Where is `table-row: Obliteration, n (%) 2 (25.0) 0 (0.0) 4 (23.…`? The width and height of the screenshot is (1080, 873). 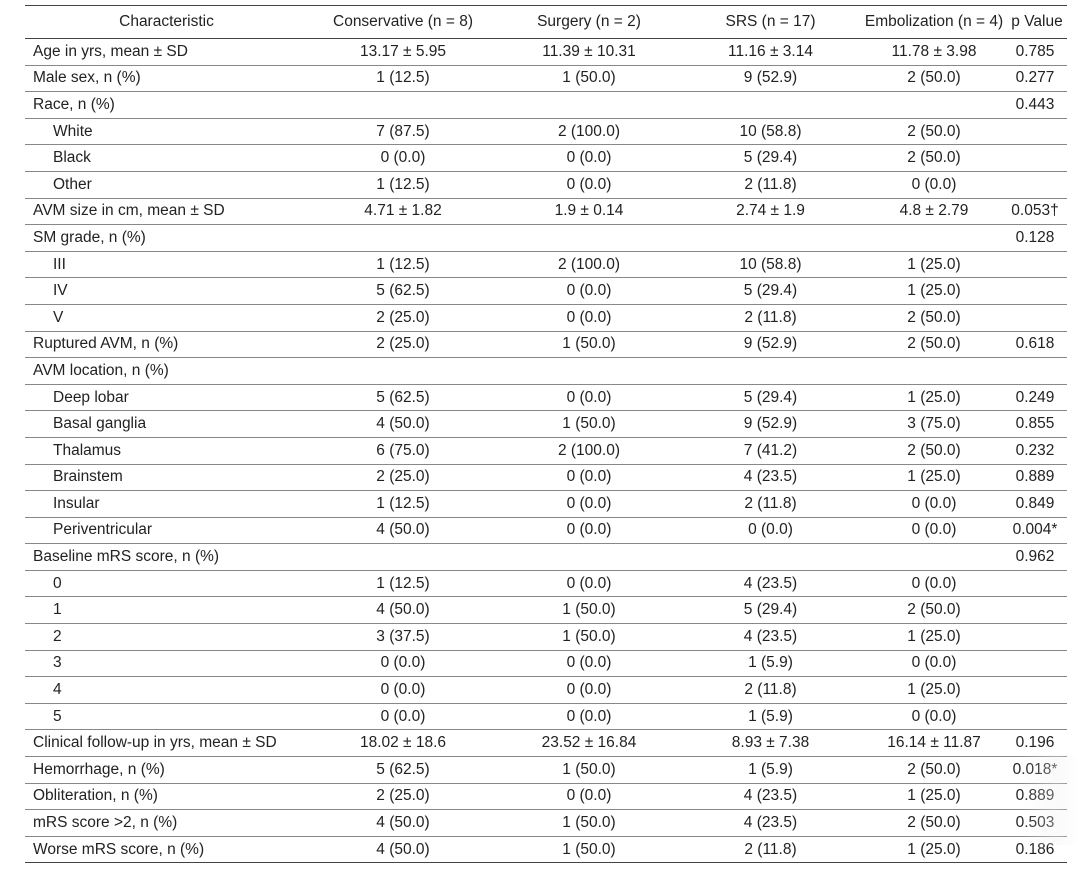
table-row: Obliteration, n (%) 2 (25.0) 0 (0.0) 4 (23.… is located at coordinates (546, 796).